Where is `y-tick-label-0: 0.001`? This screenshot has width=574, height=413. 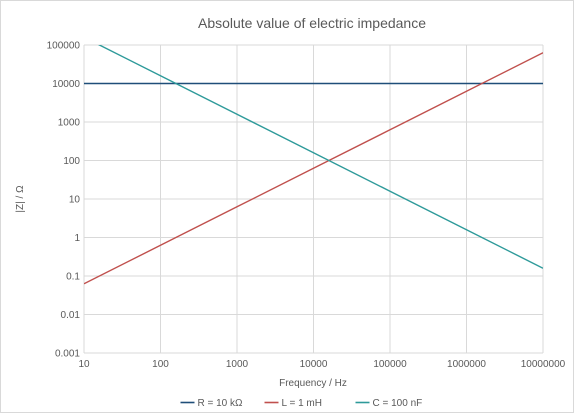
y-tick-label-0: 0.001 is located at coordinates (67, 354).